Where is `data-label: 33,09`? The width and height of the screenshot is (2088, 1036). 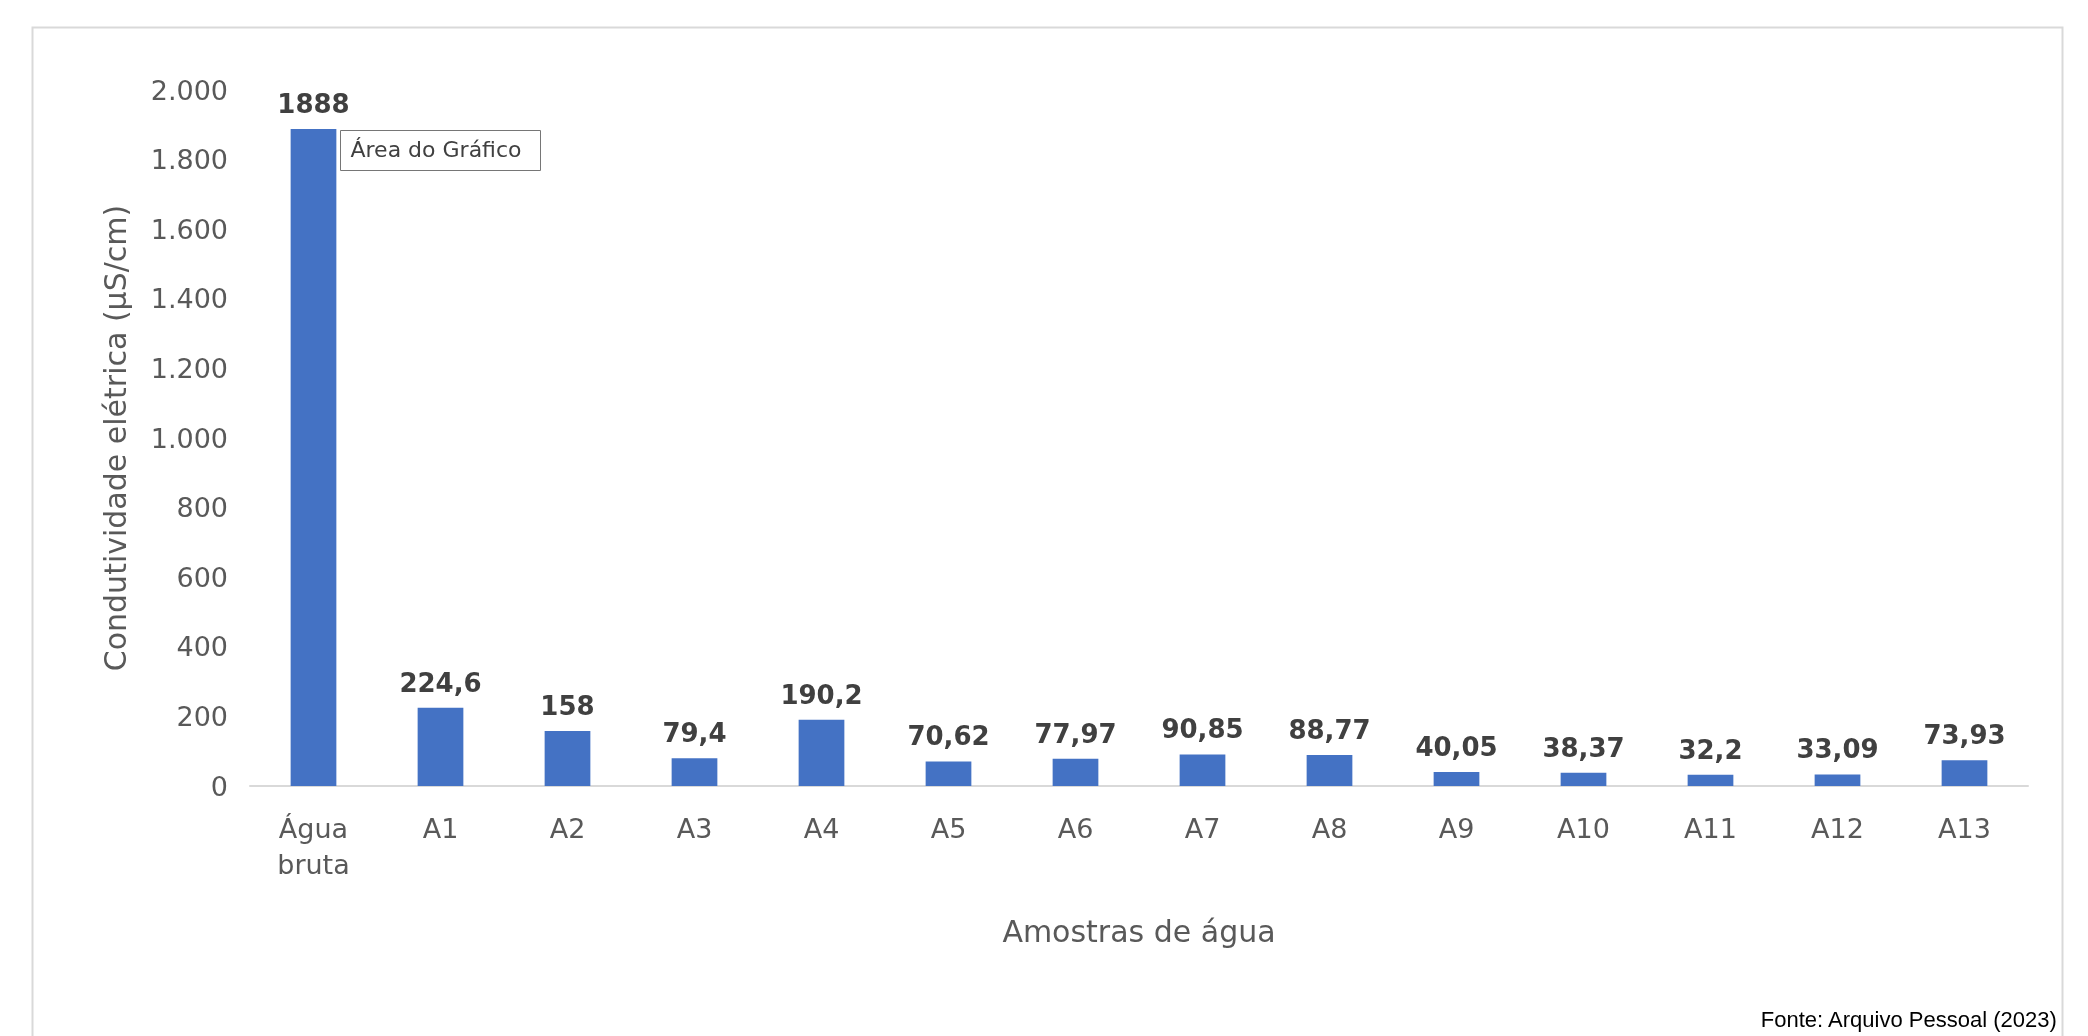
data-label: 33,09 is located at coordinates (1837, 749).